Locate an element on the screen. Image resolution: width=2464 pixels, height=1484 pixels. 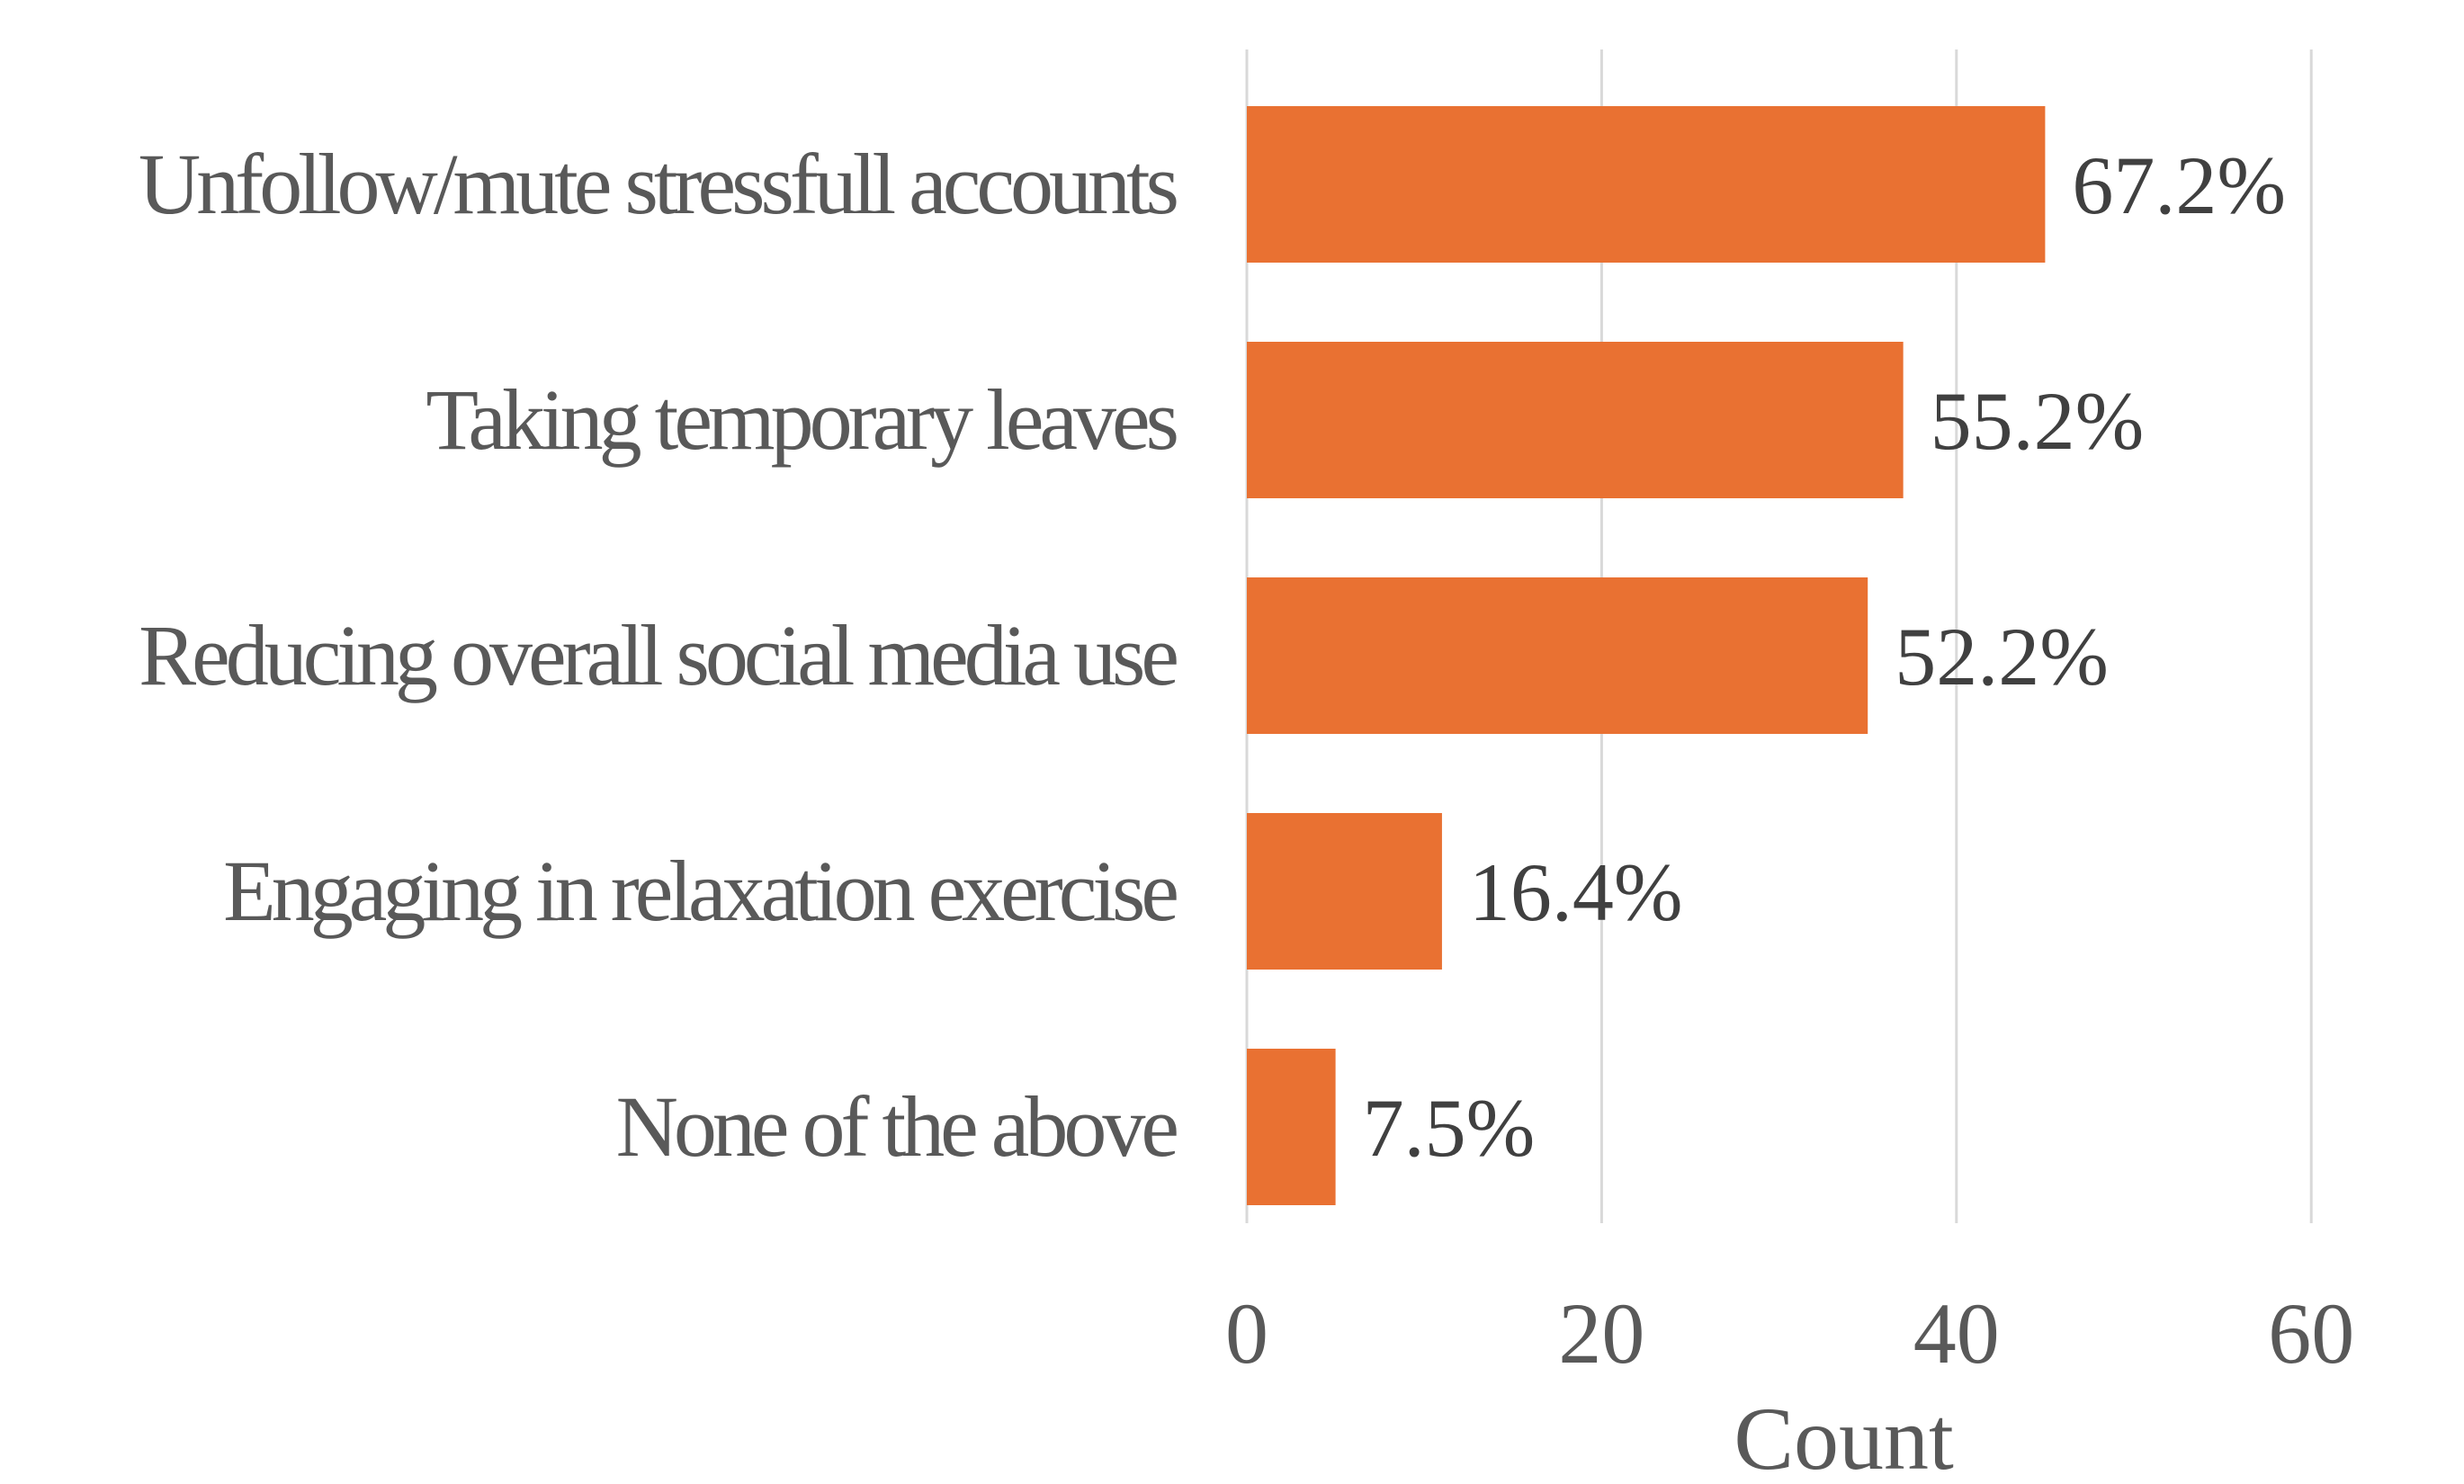
x-tick-label-20: 20 is located at coordinates (1601, 1333).